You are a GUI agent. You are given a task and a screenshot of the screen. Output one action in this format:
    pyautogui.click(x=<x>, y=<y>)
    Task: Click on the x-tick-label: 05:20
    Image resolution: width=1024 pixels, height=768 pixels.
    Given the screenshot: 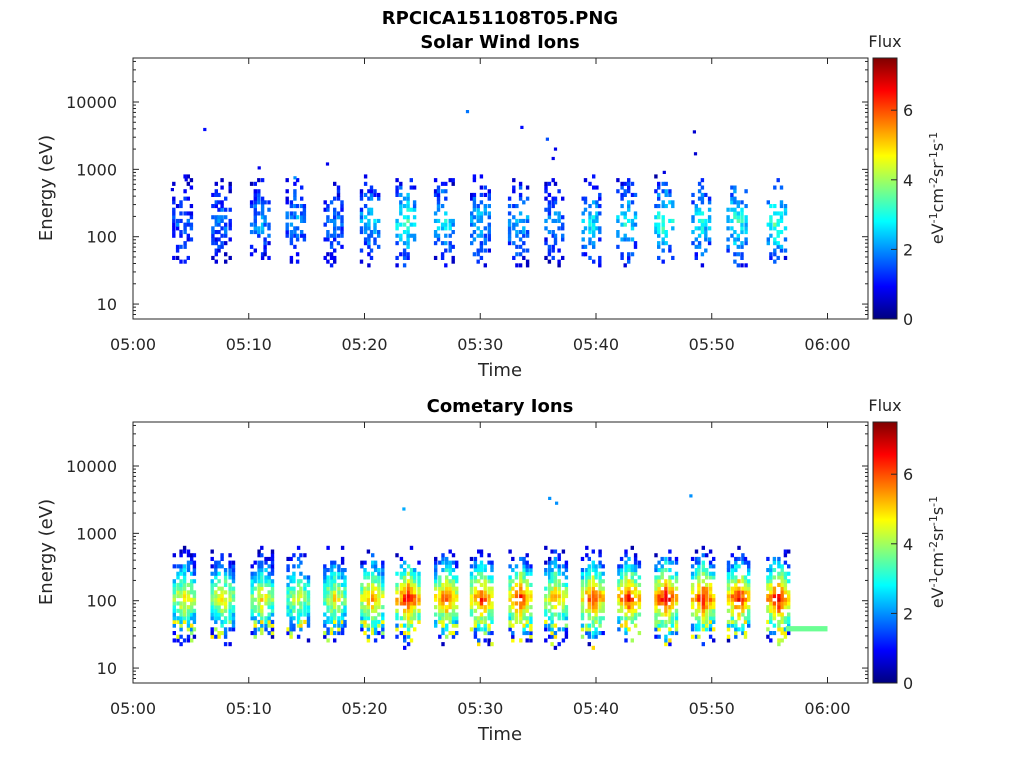 What is the action you would take?
    pyautogui.click(x=364, y=344)
    